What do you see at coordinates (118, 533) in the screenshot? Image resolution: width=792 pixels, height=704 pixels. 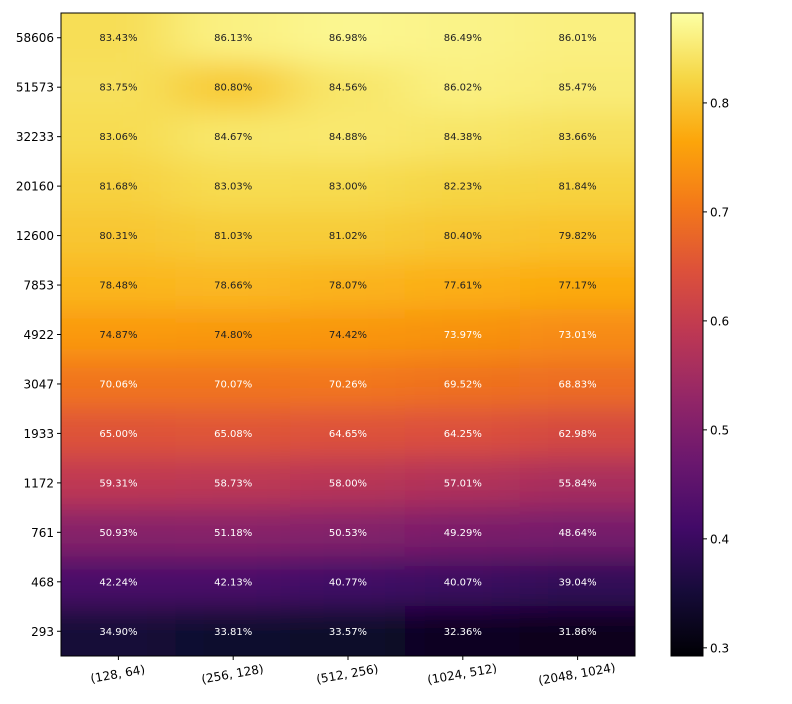 I see `cell-value-label: 50.93%` at bounding box center [118, 533].